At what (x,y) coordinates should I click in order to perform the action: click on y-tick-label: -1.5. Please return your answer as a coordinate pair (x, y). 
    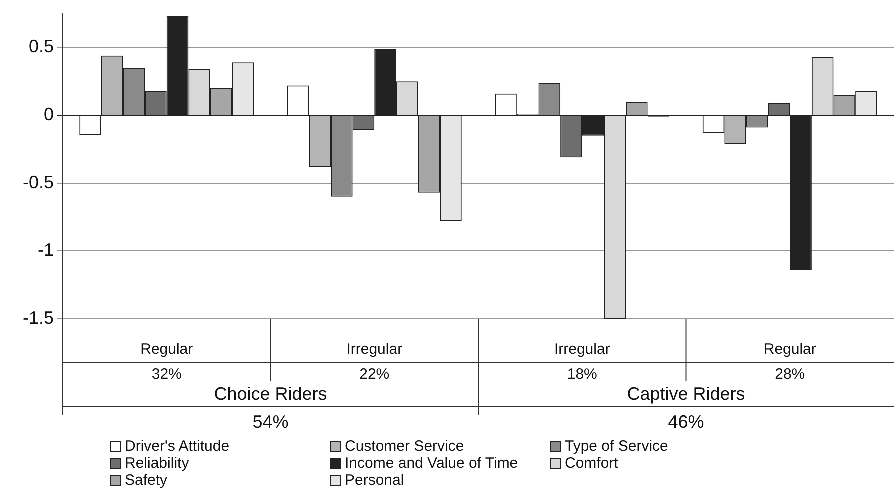
    Looking at the image, I should click on (38, 318).